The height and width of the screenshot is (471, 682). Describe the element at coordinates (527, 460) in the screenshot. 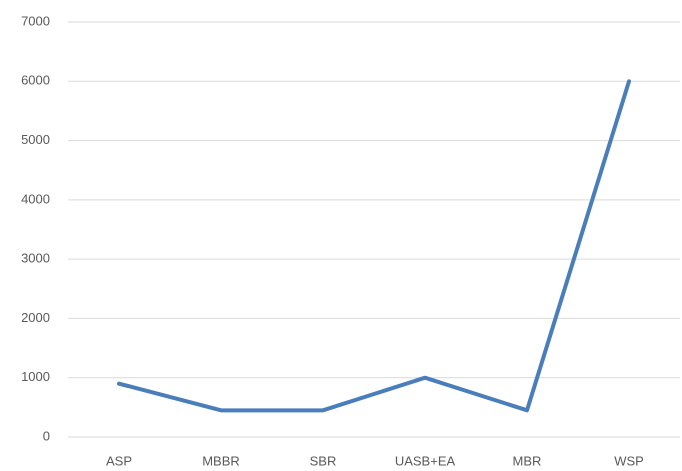

I see `x-tick-label: MBR` at that location.